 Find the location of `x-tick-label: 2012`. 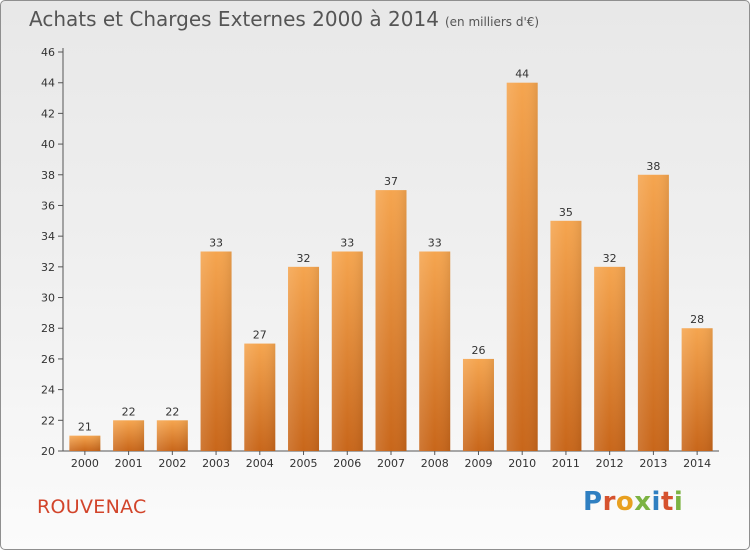

x-tick-label: 2012 is located at coordinates (610, 463).